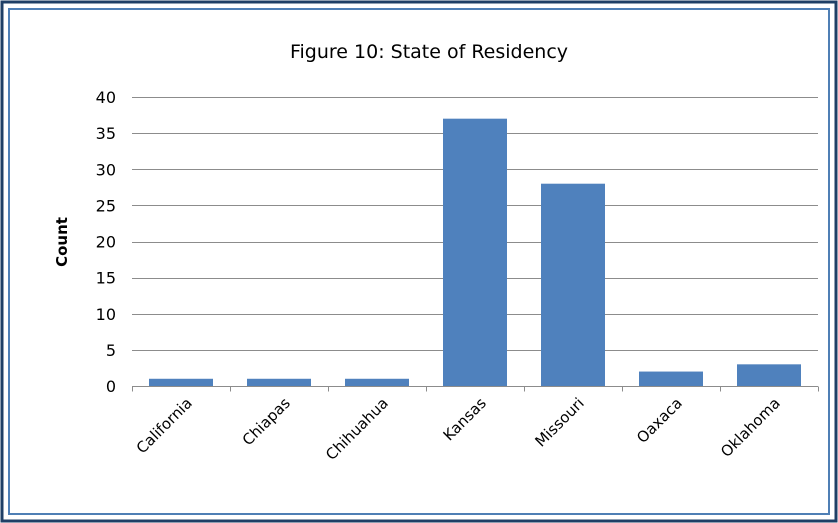 The image size is (838, 523). Describe the element at coordinates (111, 386) in the screenshot. I see `y-tick-label: 0` at that location.